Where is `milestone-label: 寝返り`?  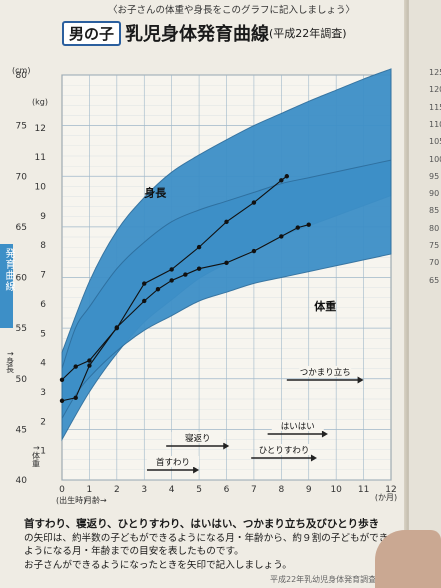 milestone-label: 寝返り is located at coordinates (198, 438).